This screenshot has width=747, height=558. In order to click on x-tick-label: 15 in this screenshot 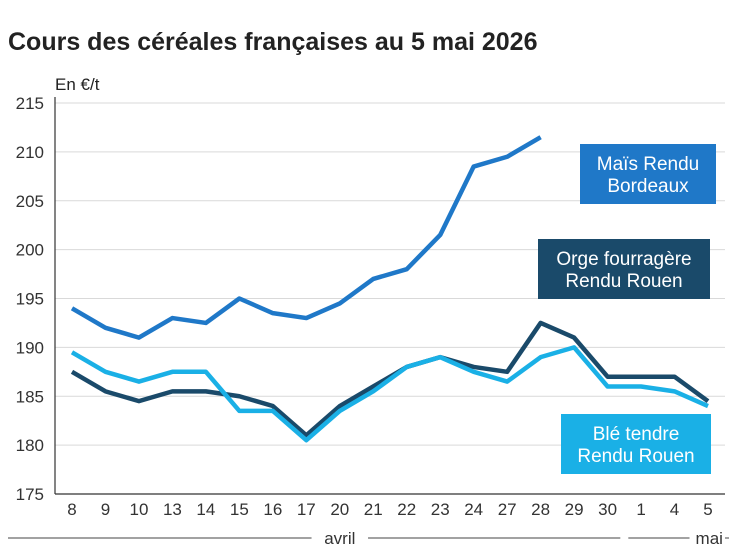, I will do `click(239, 509)`.